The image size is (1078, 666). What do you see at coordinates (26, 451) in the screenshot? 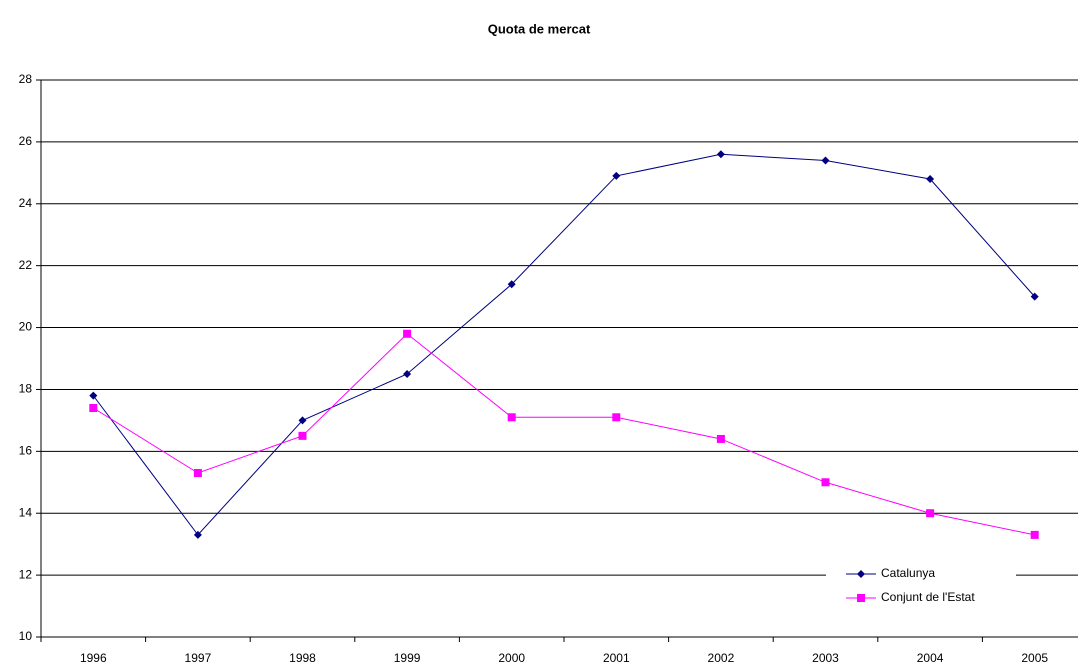
I see `y-tick-label: 16` at bounding box center [26, 451].